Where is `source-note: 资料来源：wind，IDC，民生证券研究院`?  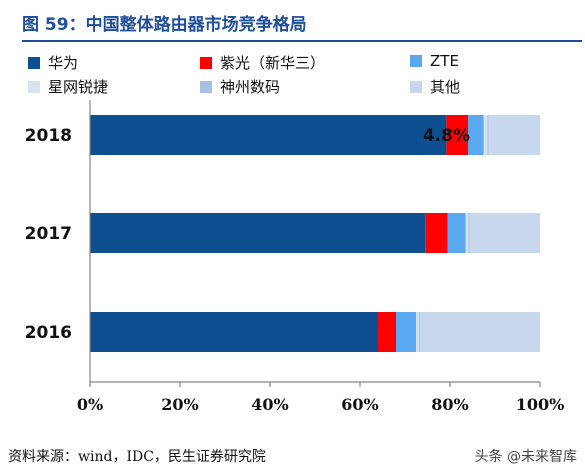
source-note: 资料来源：wind，IDC，民生证券研究院 is located at coordinates (137, 457).